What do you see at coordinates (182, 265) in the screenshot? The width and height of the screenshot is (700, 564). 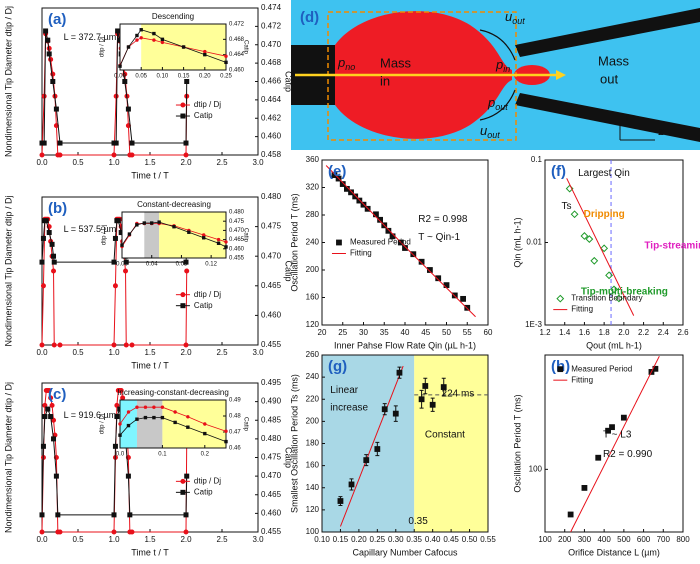 I see `x-tick-label: 0.08` at bounding box center [182, 265].